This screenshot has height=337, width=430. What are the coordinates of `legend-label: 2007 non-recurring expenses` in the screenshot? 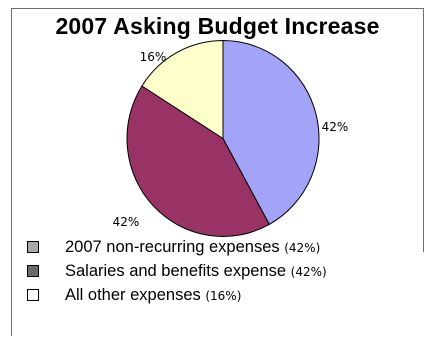 It's located at (172, 246).